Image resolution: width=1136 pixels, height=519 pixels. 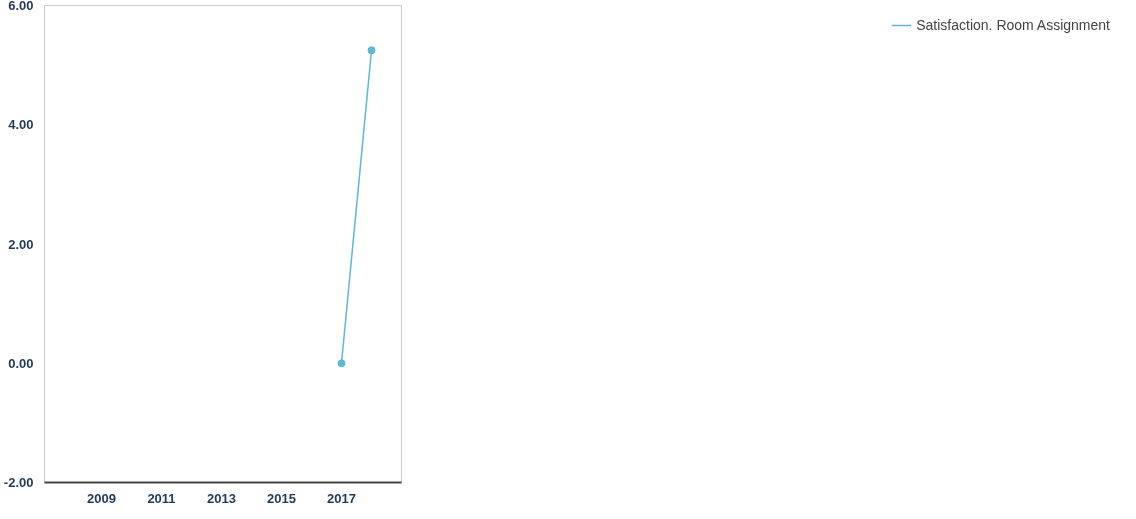 I want to click on y-tick-label: 0.00, so click(x=21, y=363).